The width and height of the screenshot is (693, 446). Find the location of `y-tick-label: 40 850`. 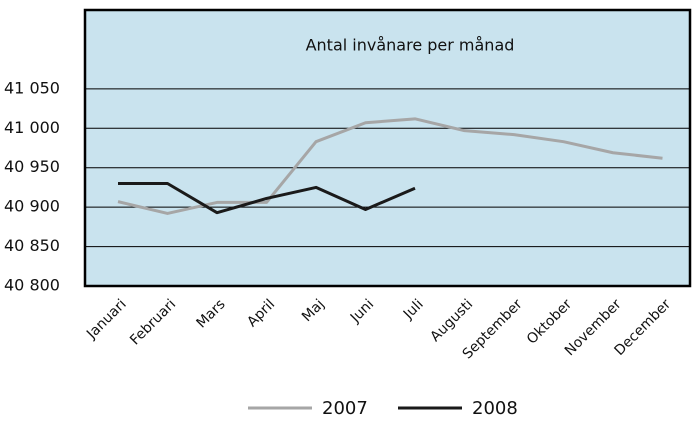

y-tick-label: 40 850 is located at coordinates (32, 245).